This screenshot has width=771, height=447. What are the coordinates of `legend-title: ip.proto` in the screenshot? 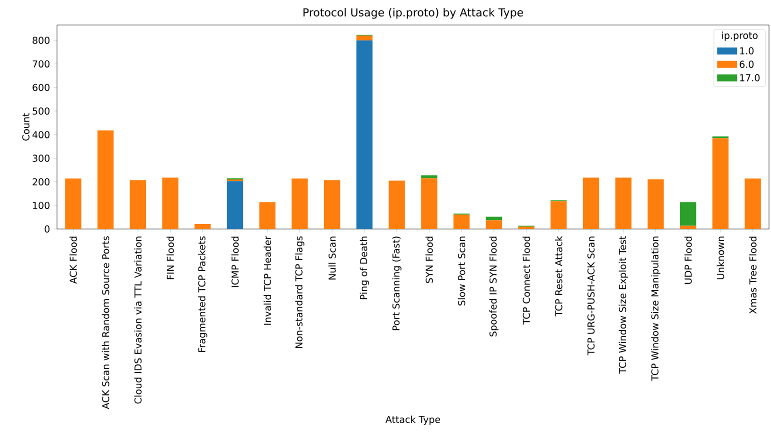 It's located at (740, 36).